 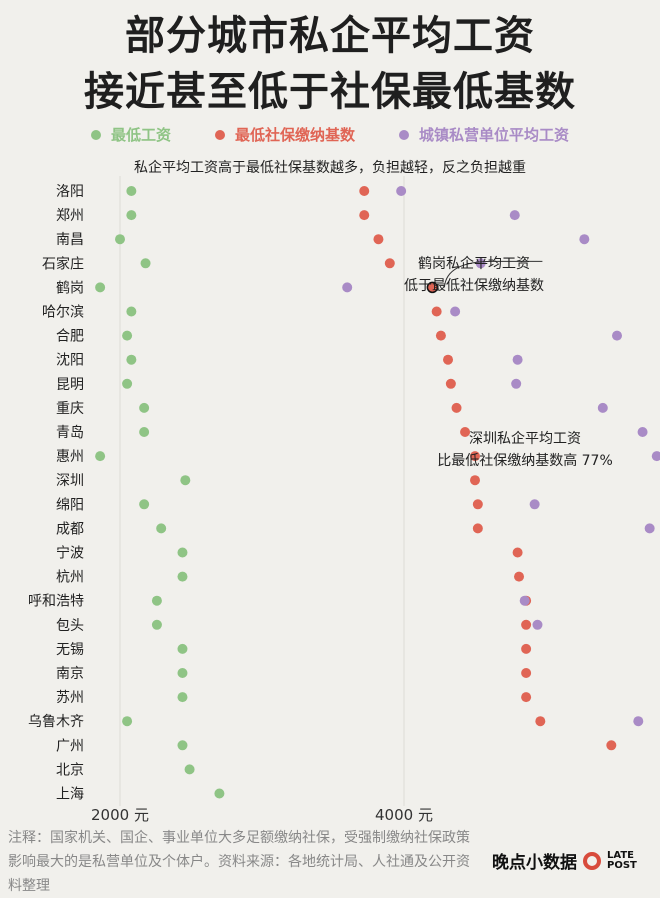 I want to click on brand-logo-icon, so click(x=592, y=860).